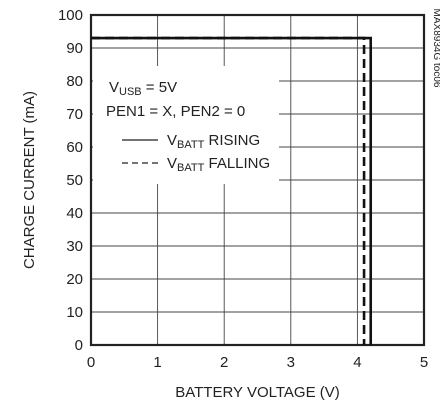 The image size is (440, 405). Describe the element at coordinates (74, 48) in the screenshot. I see `y-tick-label: 90` at that location.